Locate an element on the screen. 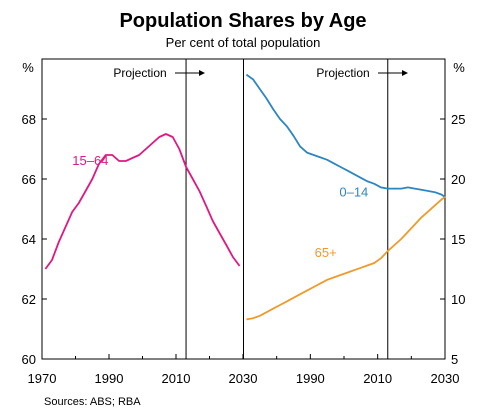 The image size is (487, 418). left-y-tick-label: 64 is located at coordinates (29, 239).